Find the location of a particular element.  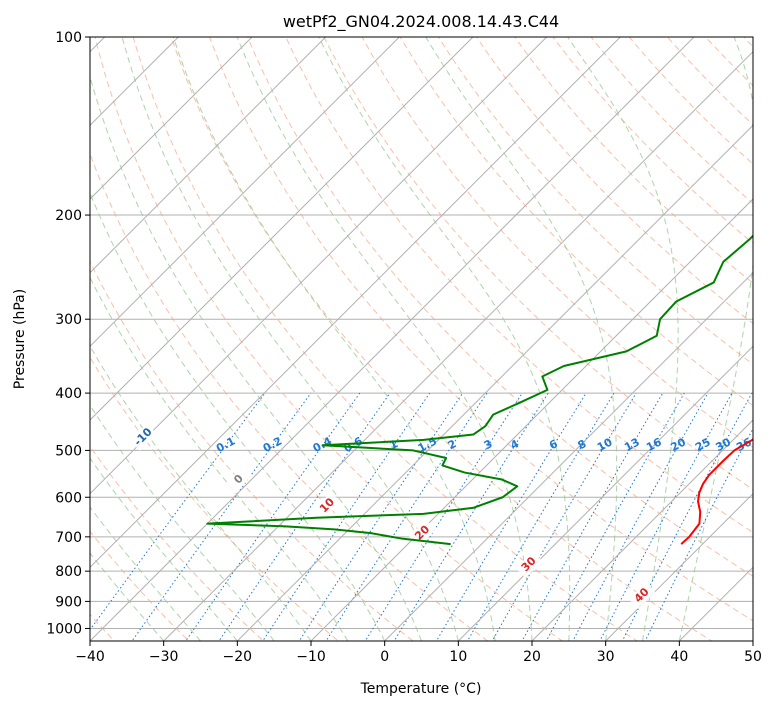

mixing-ratio-label: 30 is located at coordinates (723, 444).